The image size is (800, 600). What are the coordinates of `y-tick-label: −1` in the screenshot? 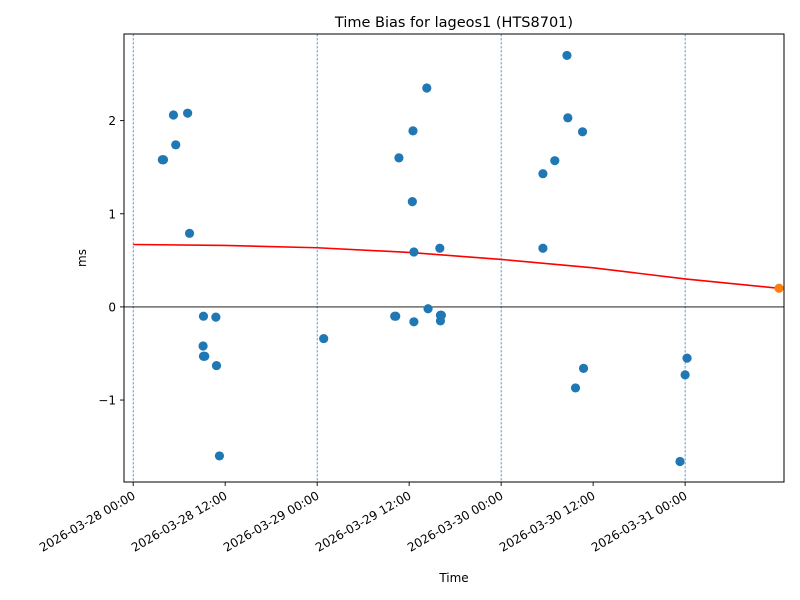 It's located at (107, 401).